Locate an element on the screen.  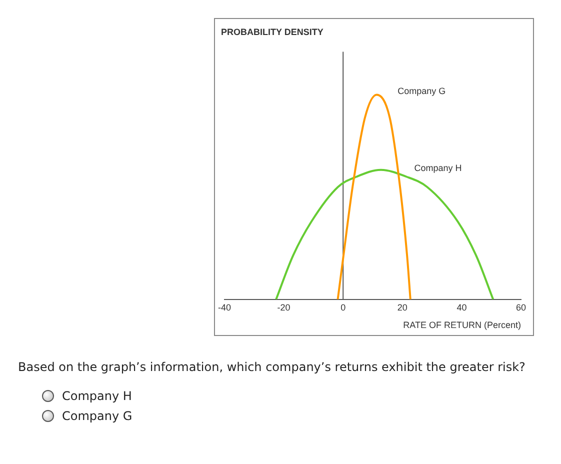
x-tick-label: -40 is located at coordinates (225, 307).